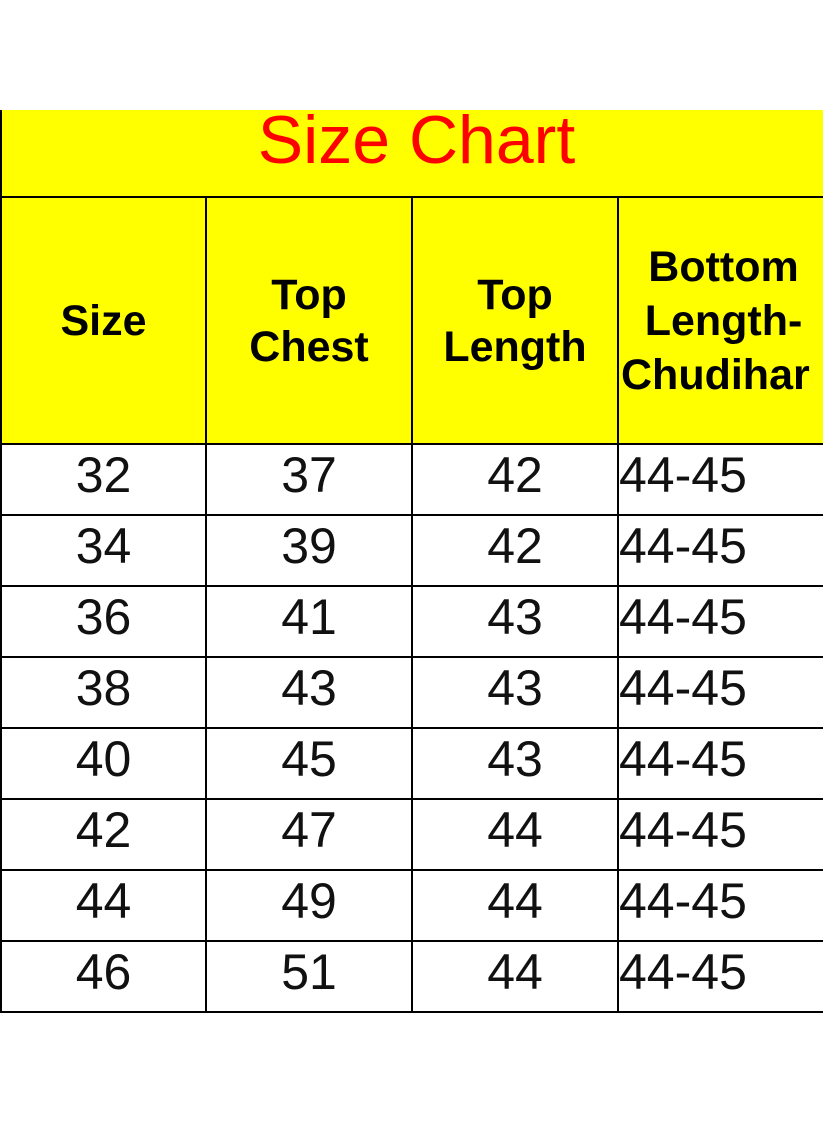  Describe the element at coordinates (309, 976) in the screenshot. I see `cell-top-chest: 51` at that location.